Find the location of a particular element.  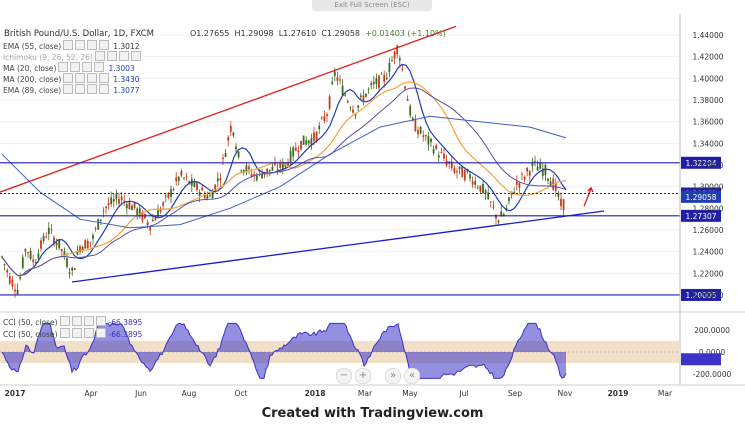

indicator-cci-2: CCI (50, close) -66.3895 is located at coordinates (73, 333).